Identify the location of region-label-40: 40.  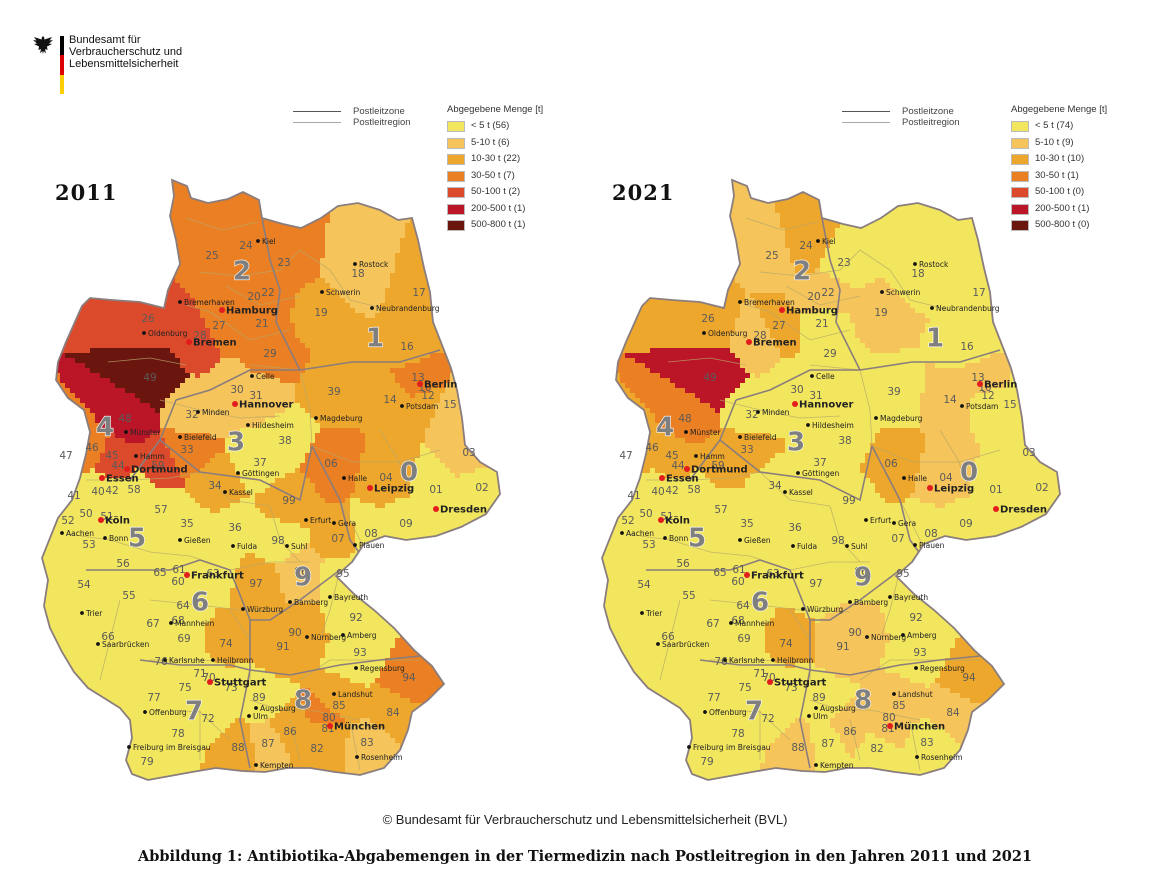
(97, 492).